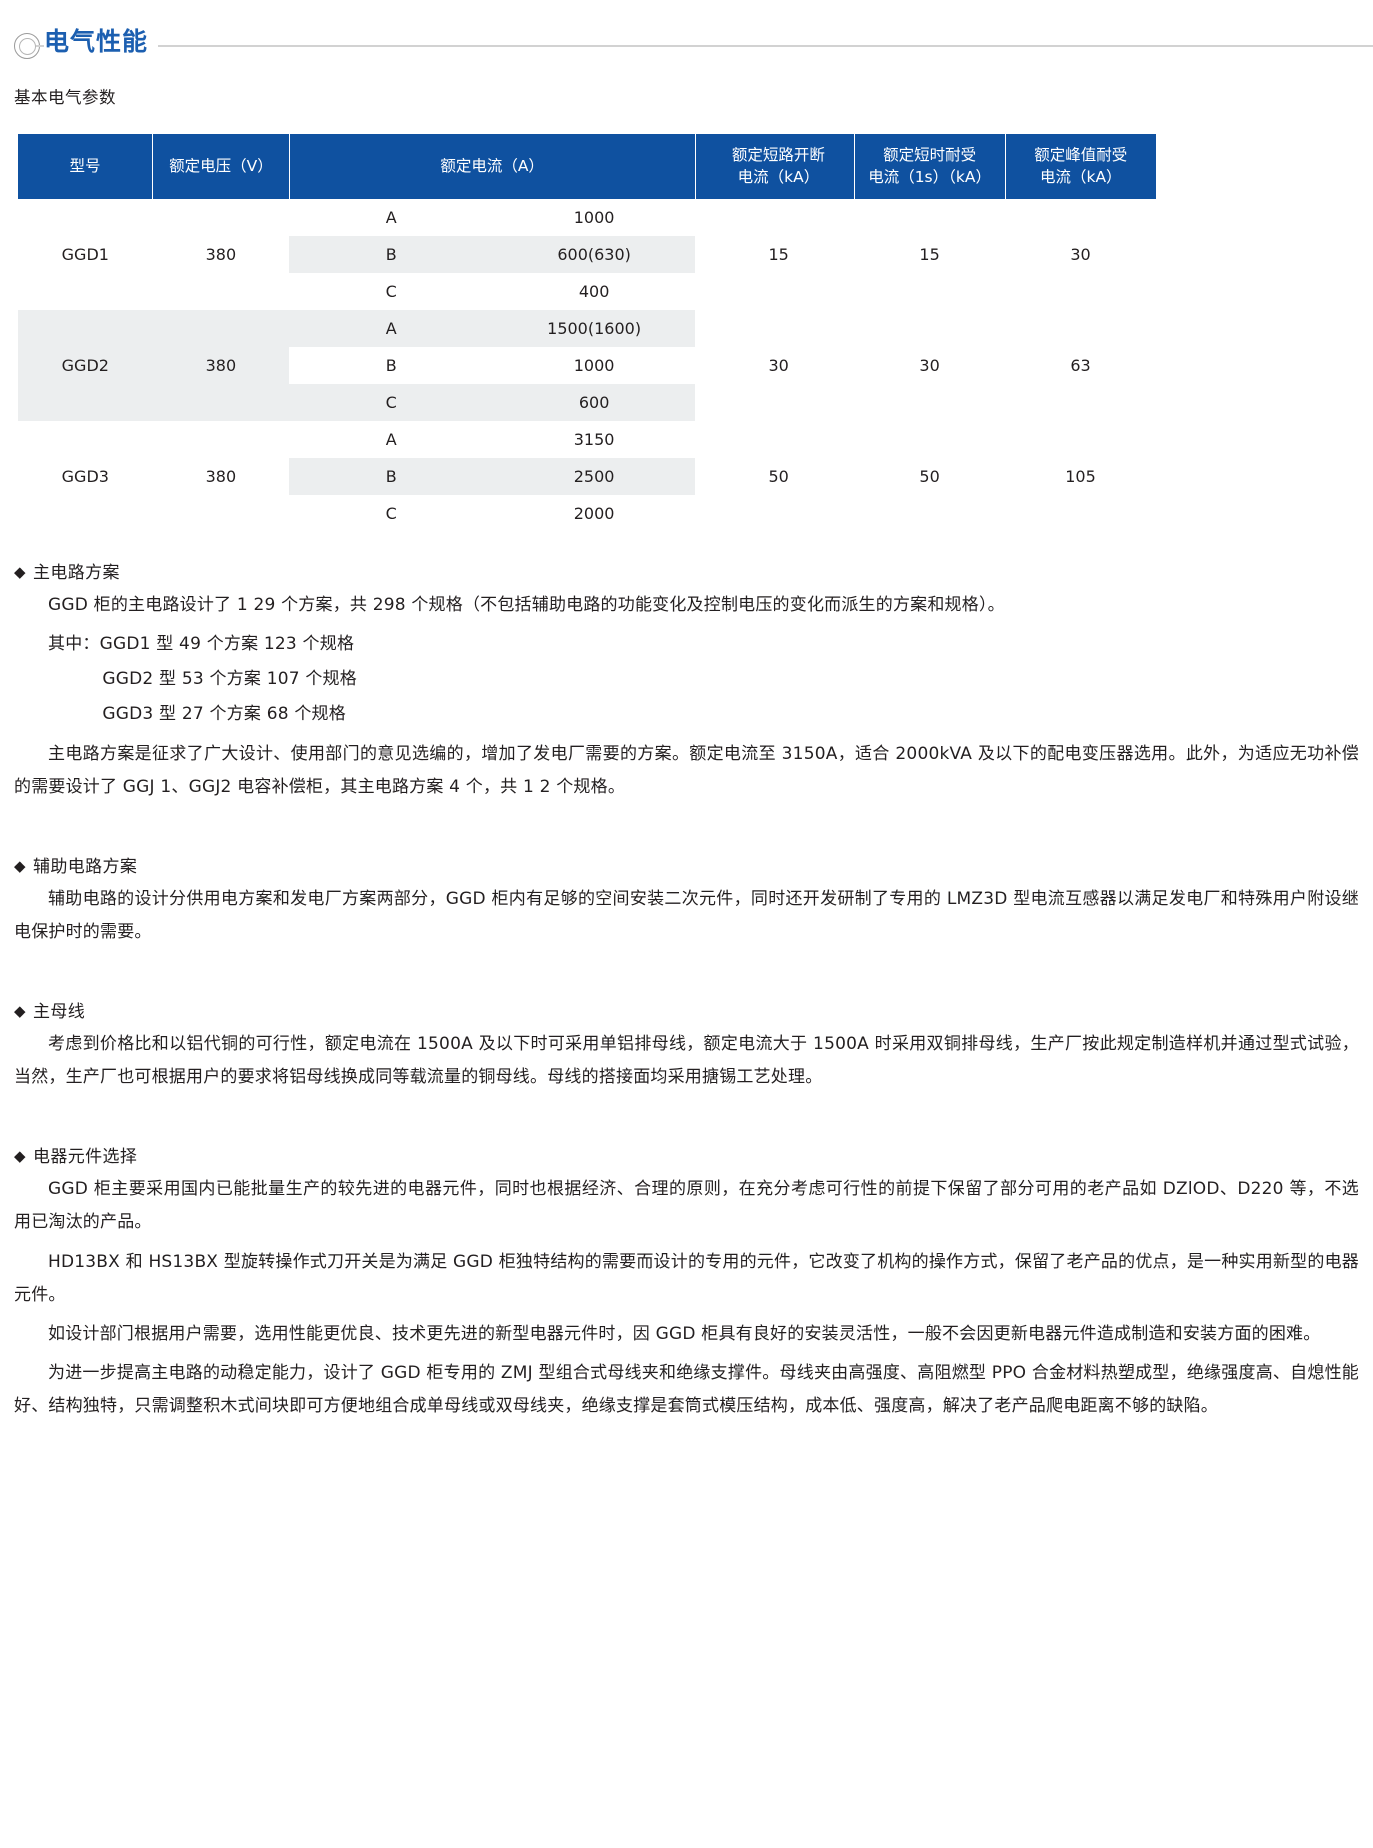 The image size is (1373, 1848). I want to click on heading-component-selection-label: 电器元件选择, so click(85, 1157).